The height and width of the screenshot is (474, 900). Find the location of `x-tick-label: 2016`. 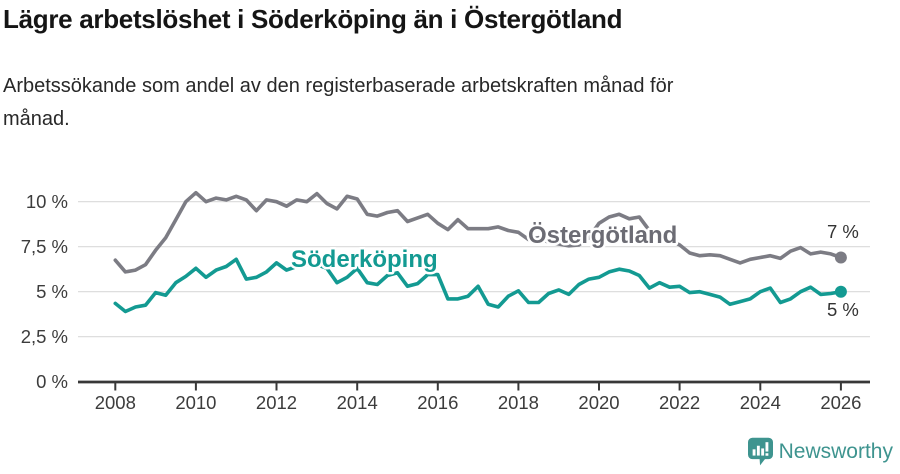

x-tick-label: 2016 is located at coordinates (437, 402).